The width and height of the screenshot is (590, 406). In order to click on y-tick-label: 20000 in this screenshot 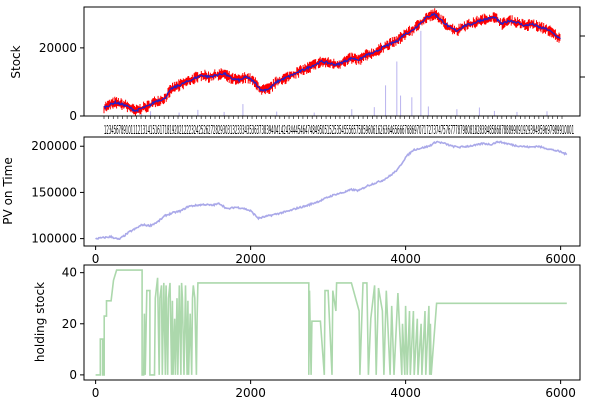, I will do `click(58, 48)`.